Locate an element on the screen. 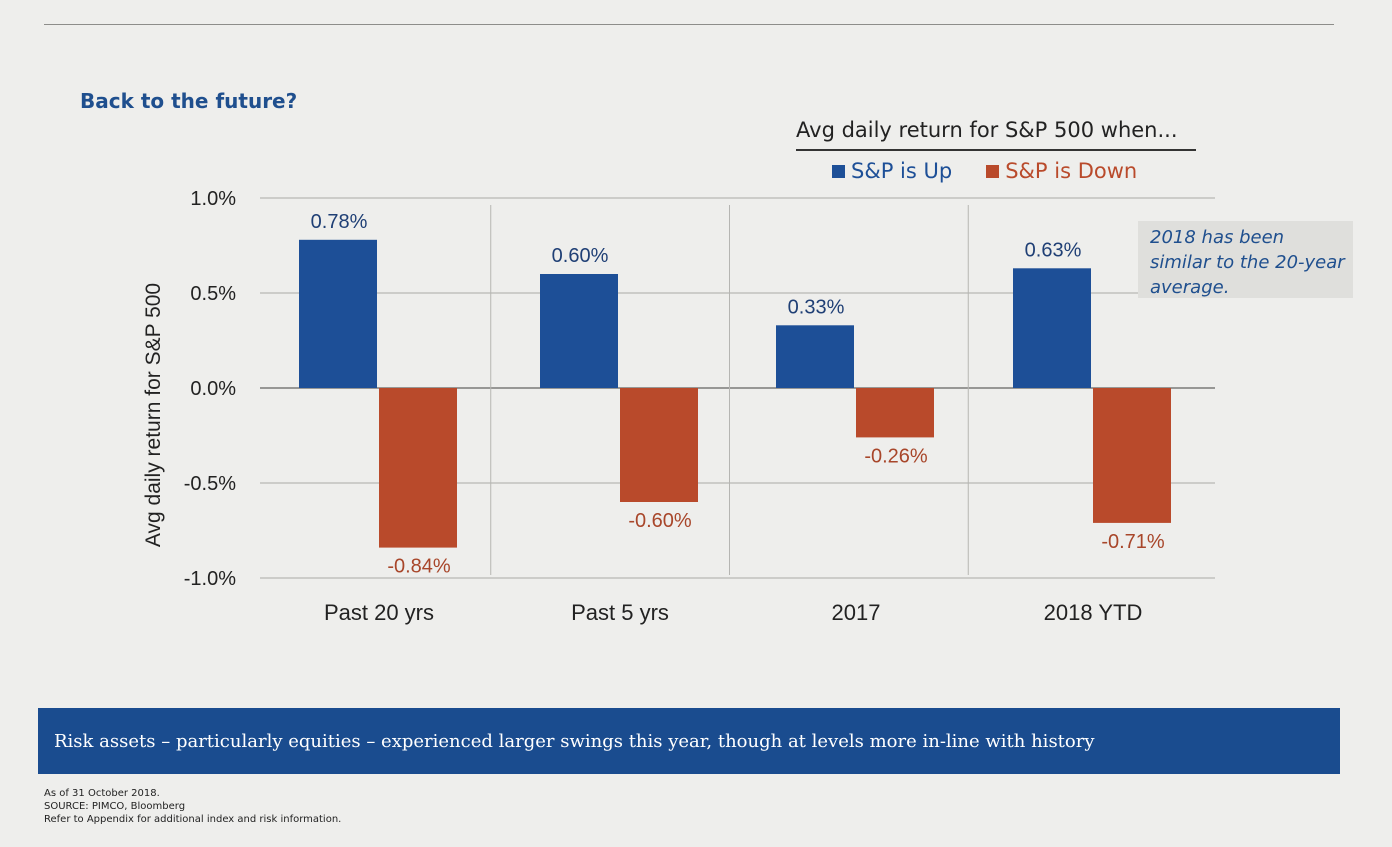 The image size is (1392, 847). x-tick-label: 2018 YTD is located at coordinates (1093, 612).